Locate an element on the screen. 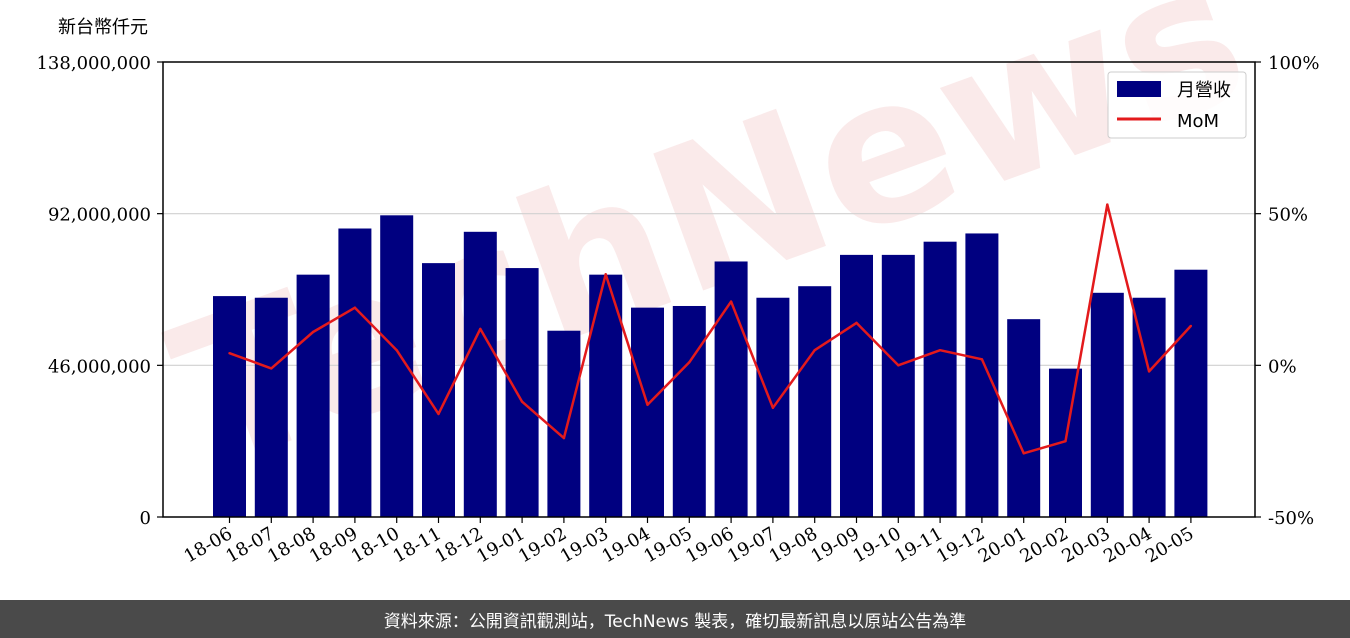  y-left-tick-label: 46,000,000 is located at coordinates (99, 366).